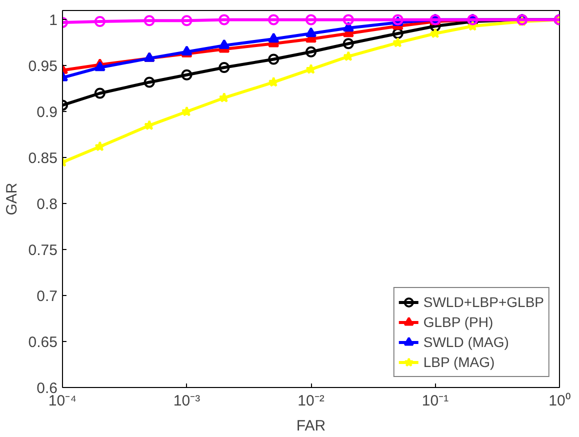 The image size is (579, 437). Describe the element at coordinates (47, 205) in the screenshot. I see `y-tick-label: 0.8` at that location.